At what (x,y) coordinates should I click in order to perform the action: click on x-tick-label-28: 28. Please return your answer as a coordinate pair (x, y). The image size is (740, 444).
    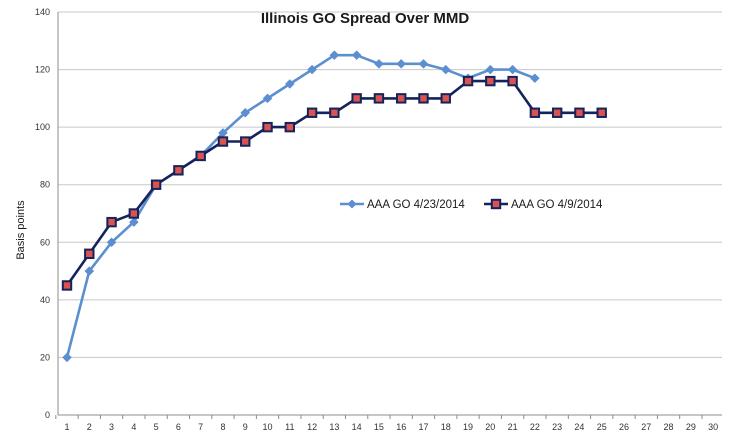
    Looking at the image, I should click on (669, 427).